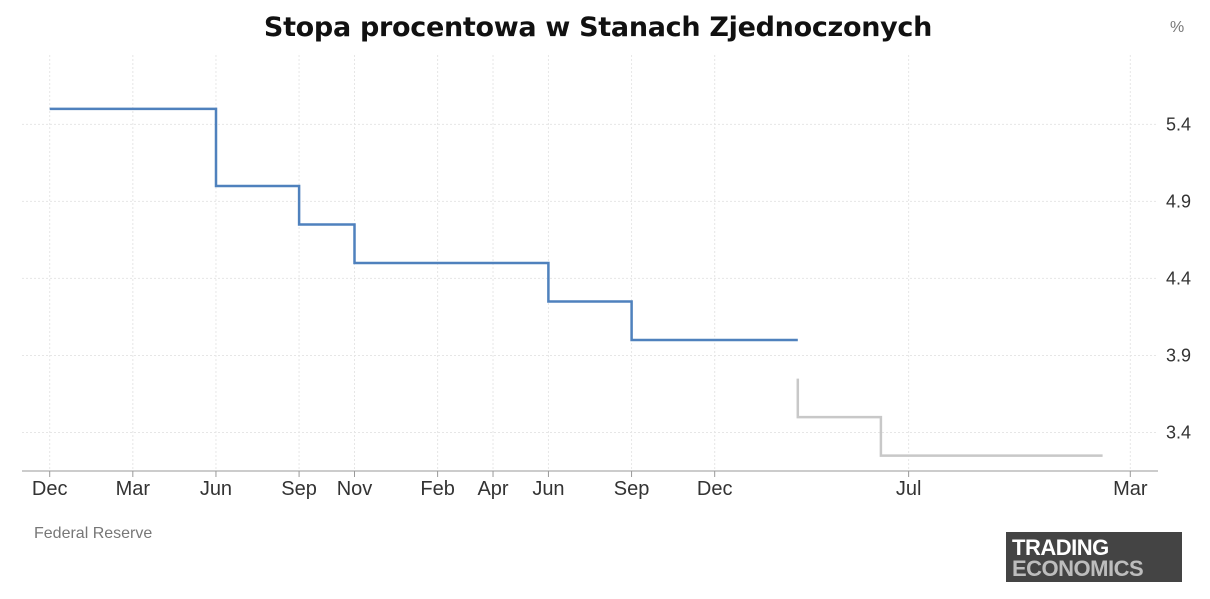 This screenshot has height=599, width=1210. I want to click on y-tick-label: 4.9, so click(1178, 201).